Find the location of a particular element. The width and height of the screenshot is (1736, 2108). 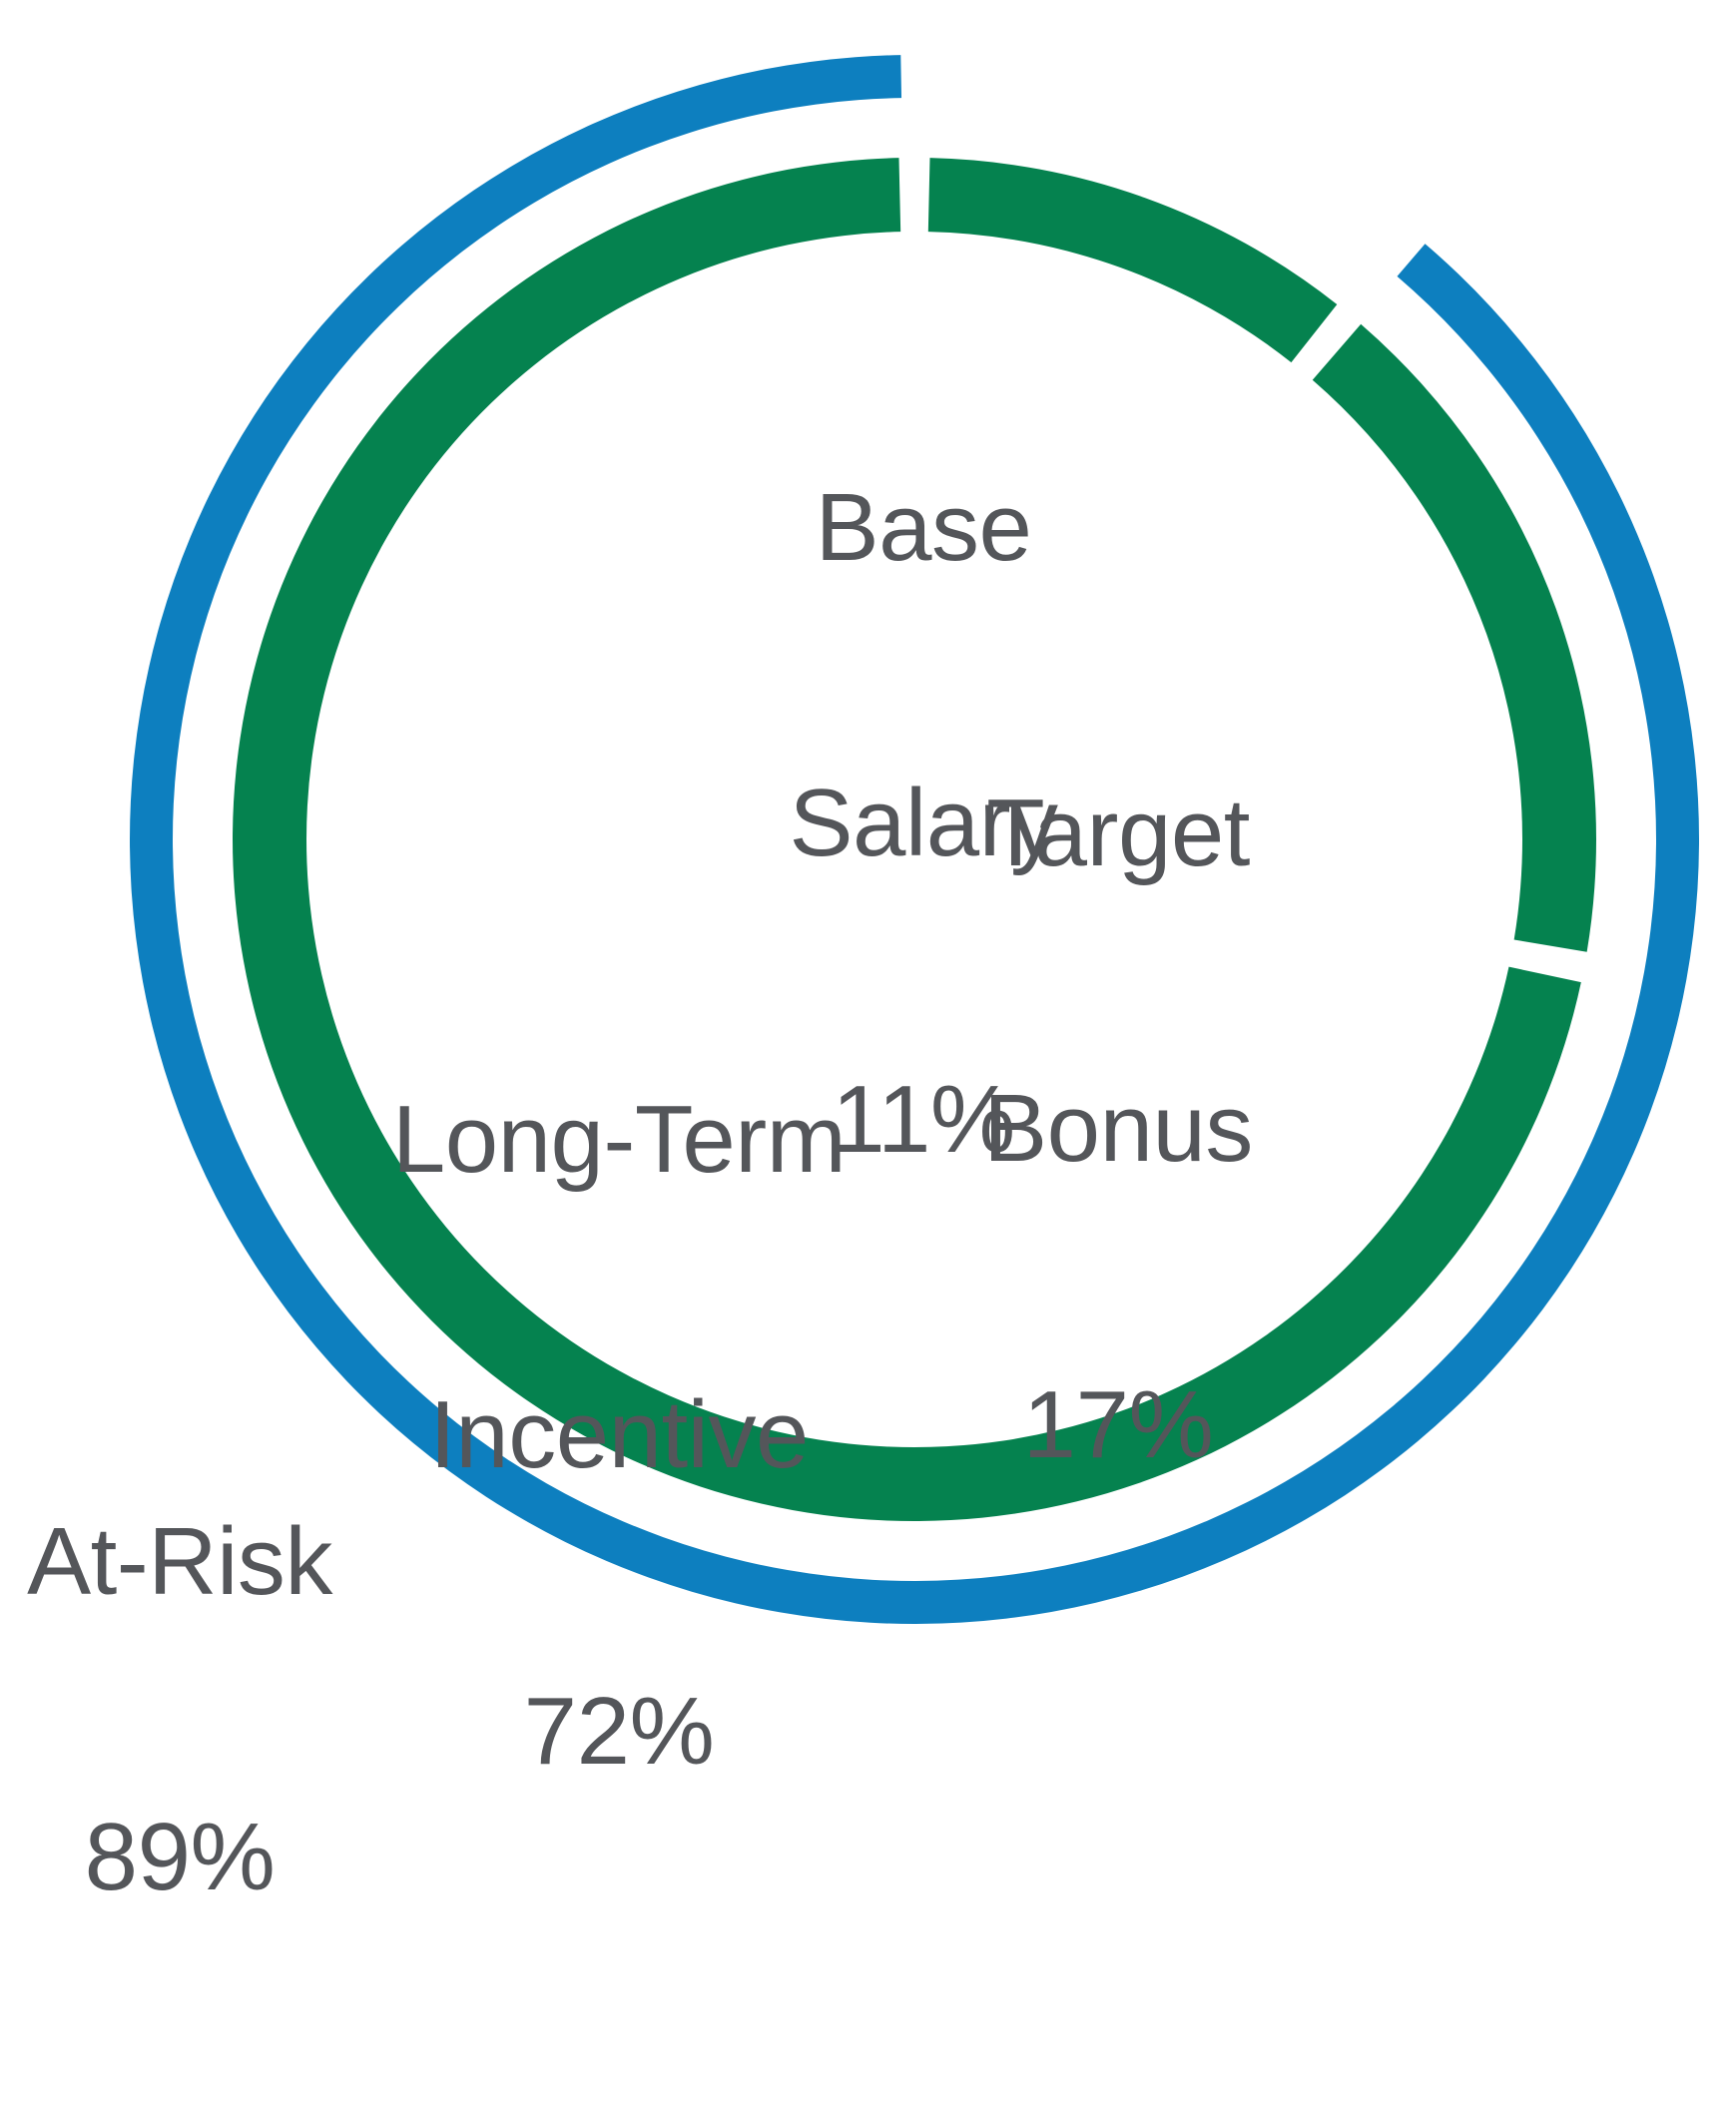

label-target-bonus-line2: Bonus is located at coordinates (1118, 1129).